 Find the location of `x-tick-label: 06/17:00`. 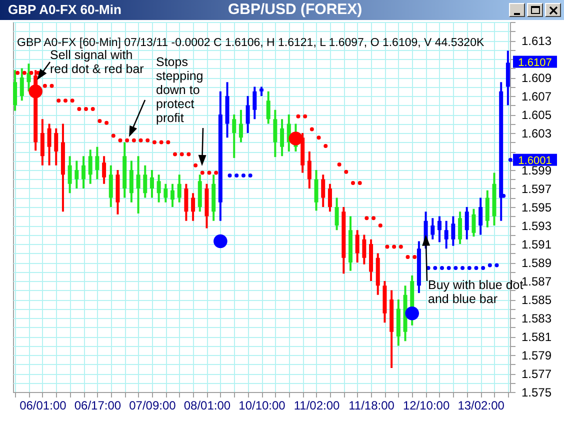

x-tick-label: 06/17:00 is located at coordinates (98, 405).